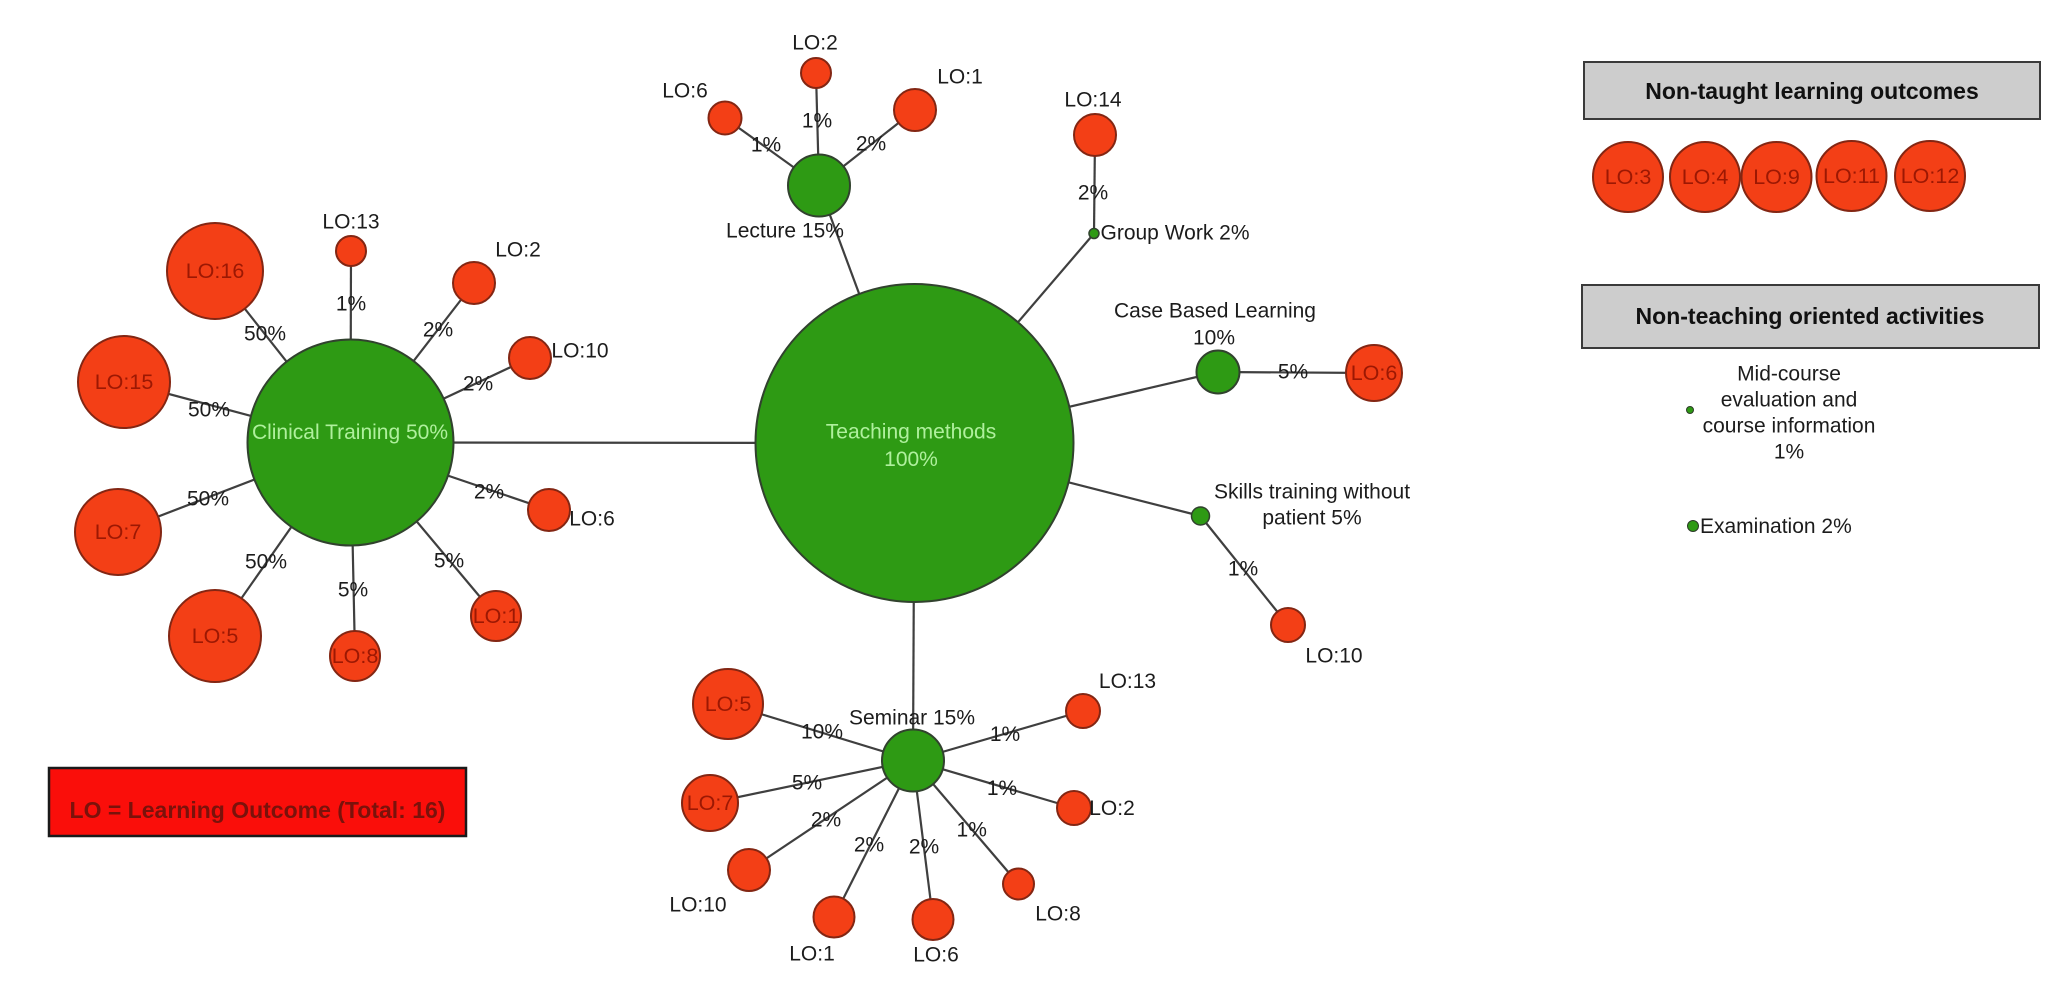 The image size is (2059, 1001). Describe the element at coordinates (1810, 316) in the screenshot. I see `svg-text:Non-teaching oriented activiti: Non-teaching oriented activities` at that location.